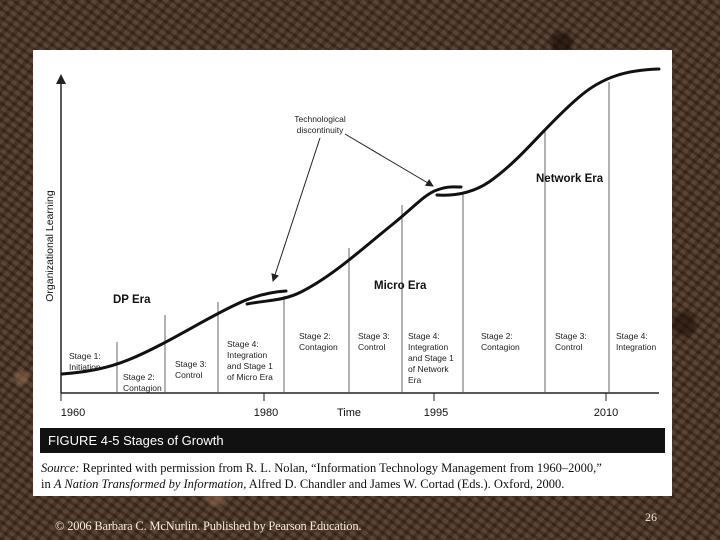 The image size is (720, 540). I want to click on x-axis-label: Time, so click(349, 413).